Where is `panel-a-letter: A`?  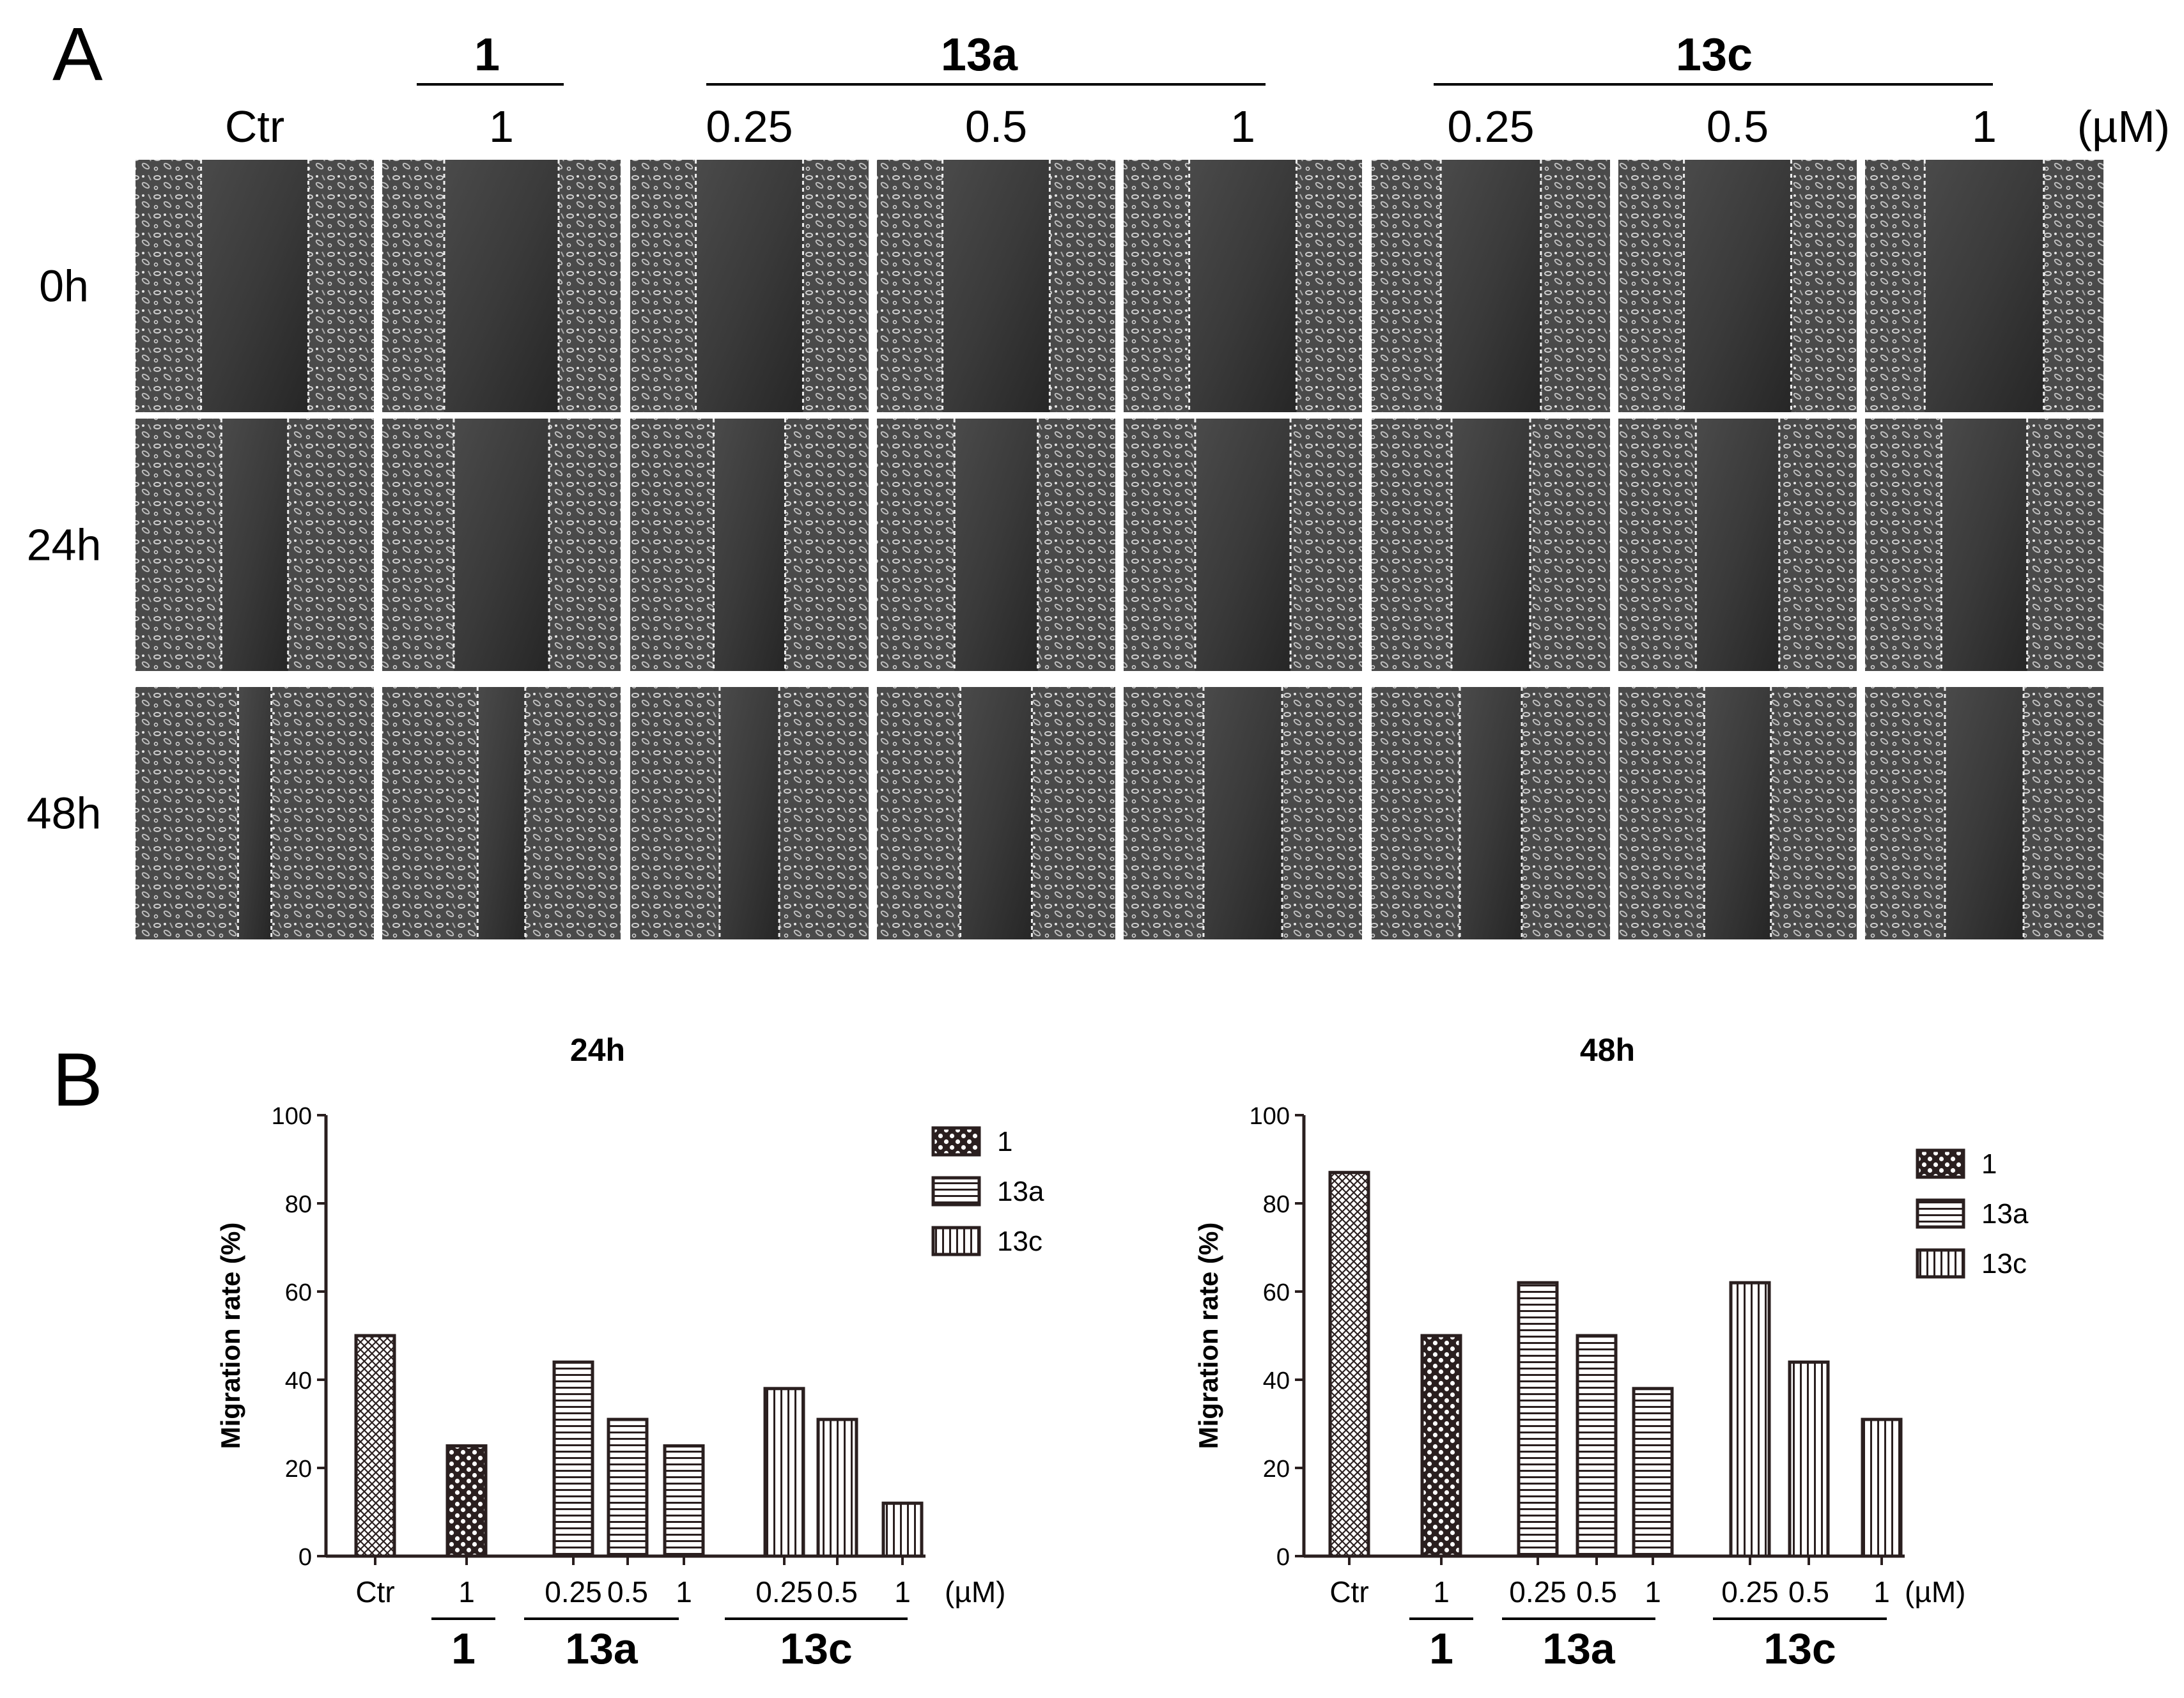
panel-a-letter: A is located at coordinates (77, 54).